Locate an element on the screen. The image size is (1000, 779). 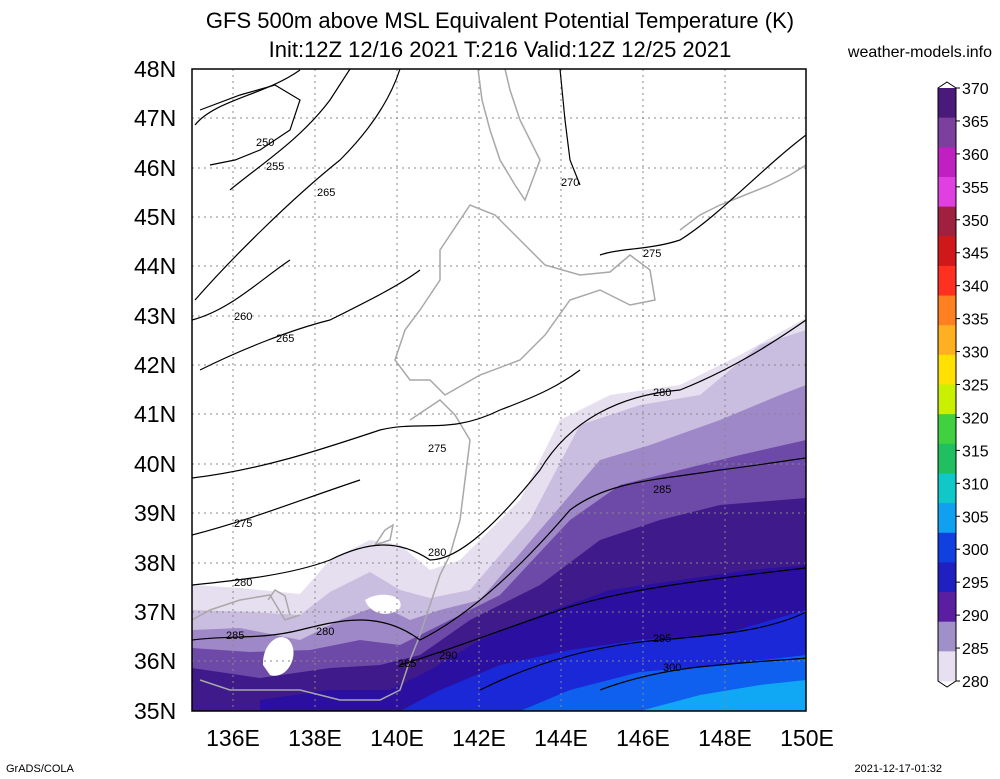
lon-tick-label: 144E is located at coordinates (561, 738).